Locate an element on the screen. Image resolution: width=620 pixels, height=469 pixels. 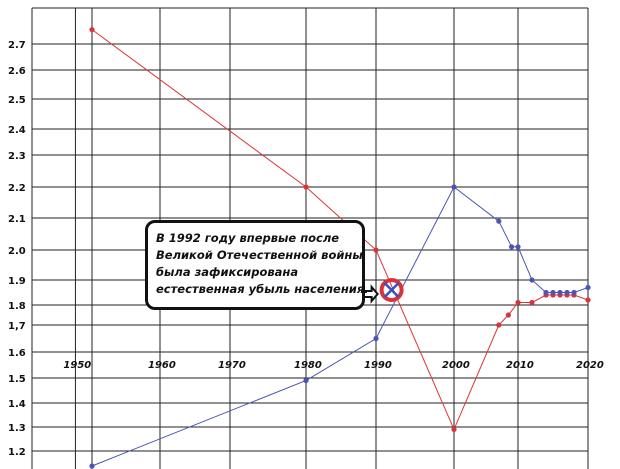
x-tick-label-2000: 2000 is located at coordinates (456, 365).